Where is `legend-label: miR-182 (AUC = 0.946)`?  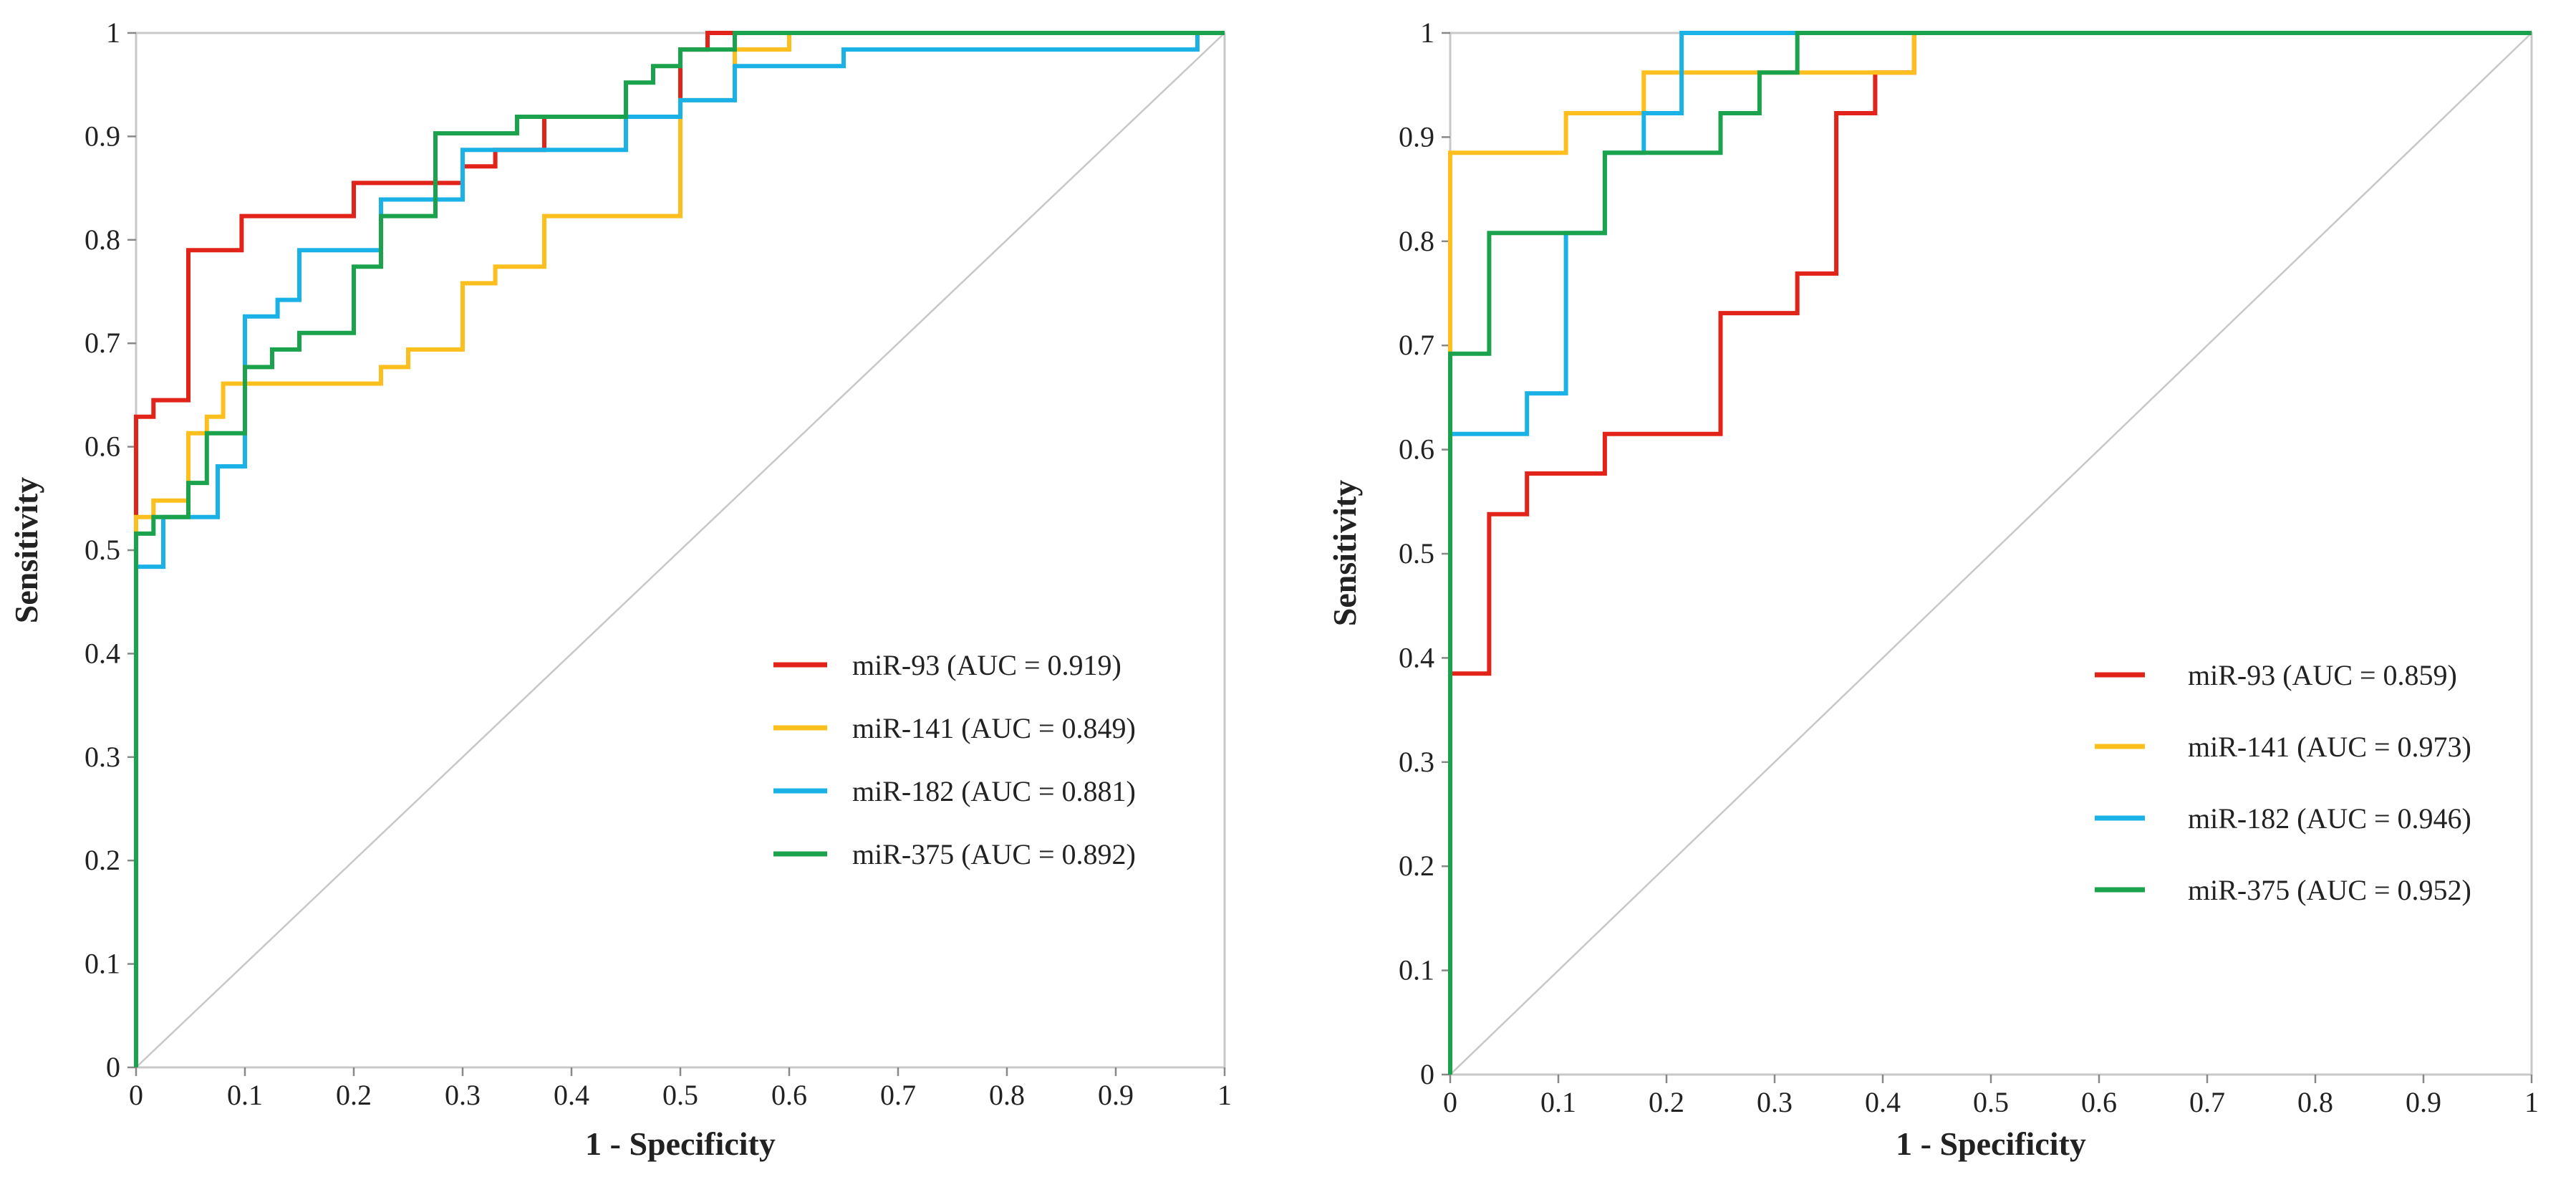 legend-label: miR-182 (AUC = 0.946) is located at coordinates (2329, 818).